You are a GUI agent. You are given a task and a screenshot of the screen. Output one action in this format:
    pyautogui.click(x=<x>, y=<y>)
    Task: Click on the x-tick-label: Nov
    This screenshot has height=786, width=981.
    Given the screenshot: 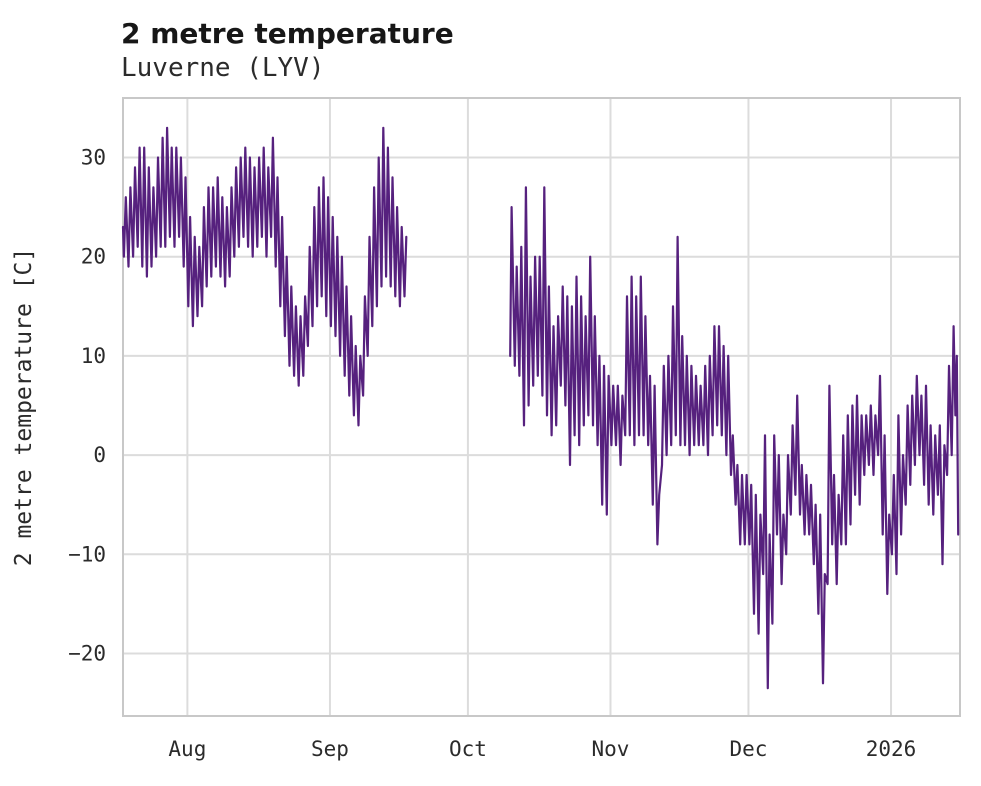 What is the action you would take?
    pyautogui.click(x=611, y=749)
    